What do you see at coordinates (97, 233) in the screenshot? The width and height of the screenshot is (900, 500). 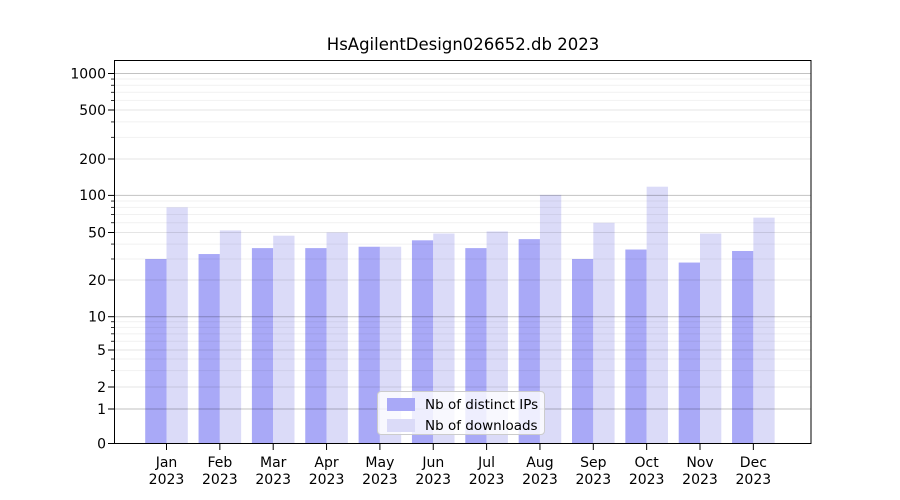 I see `y-tick-label: 50` at bounding box center [97, 233].